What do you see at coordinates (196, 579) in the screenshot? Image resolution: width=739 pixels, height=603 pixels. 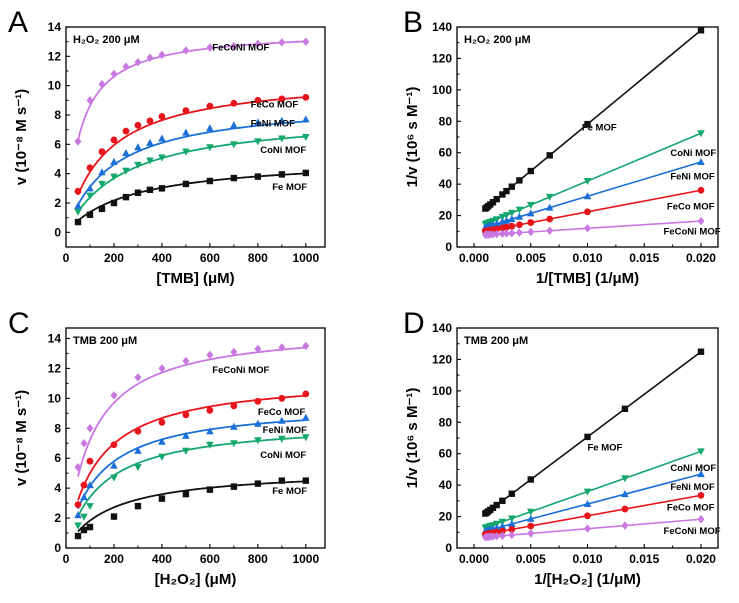 I see `panel-c-x-axis-title: [H₂O₂] (μM)` at bounding box center [196, 579].